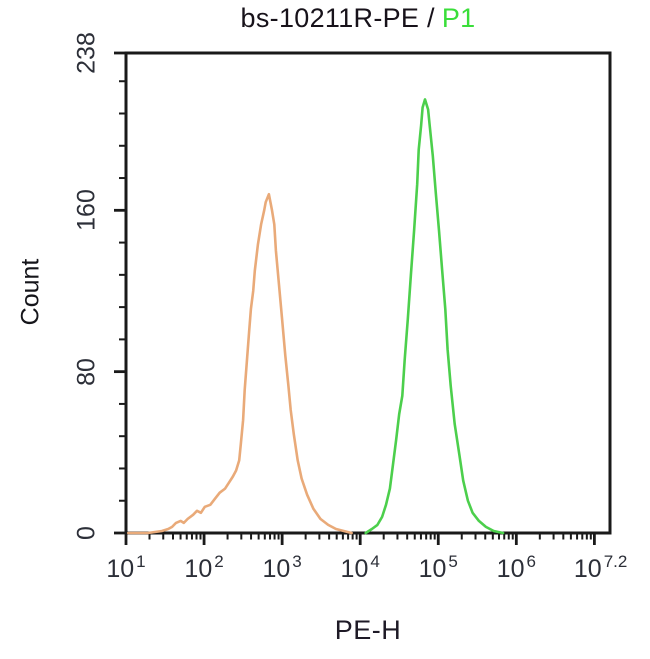  Describe the element at coordinates (434, 316) in the screenshot. I see `curve-P1` at that location.